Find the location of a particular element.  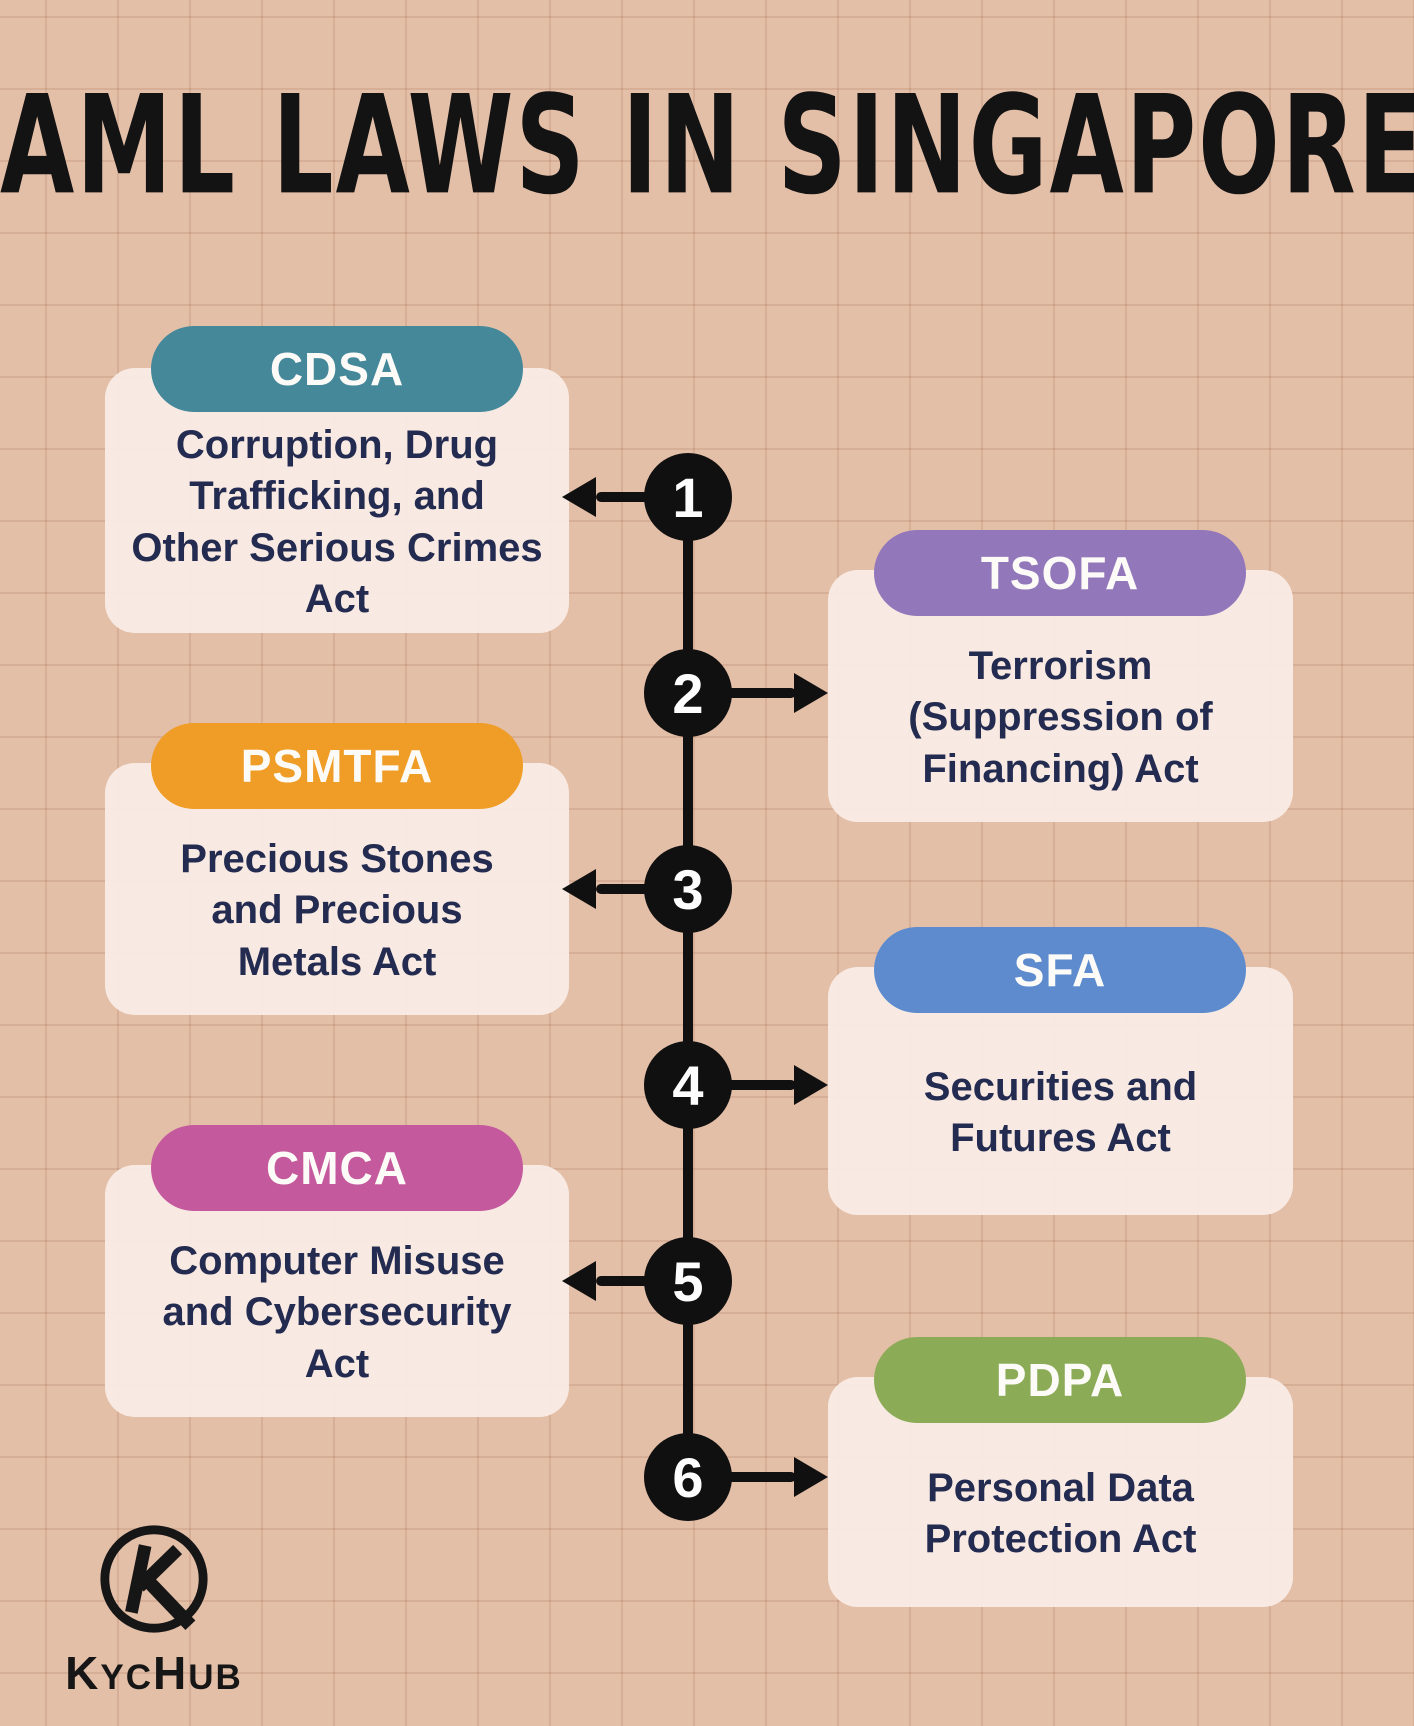

law-badge-pdpa: PDPA is located at coordinates (1060, 1380).